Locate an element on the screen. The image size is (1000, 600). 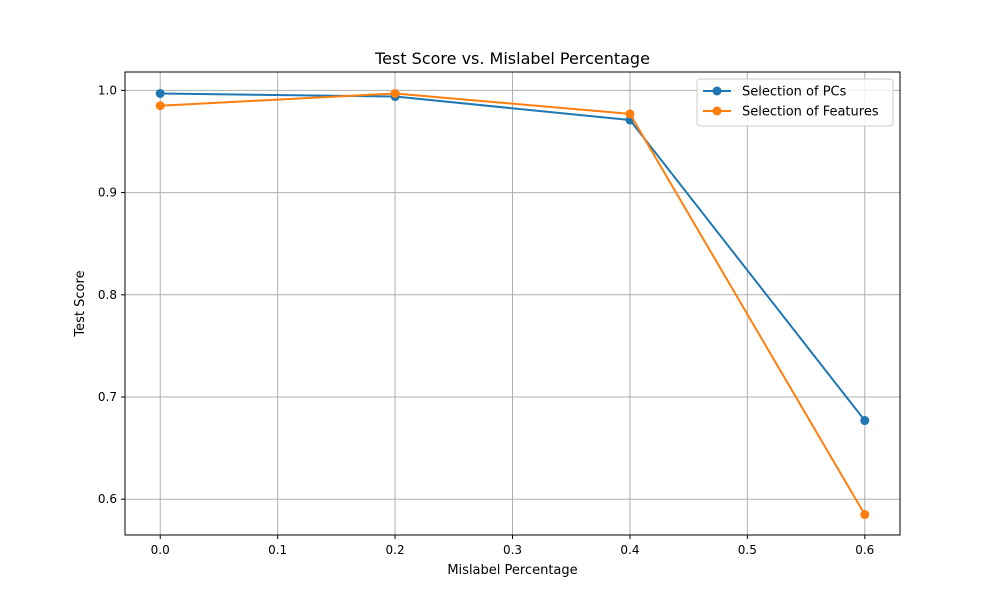
x-tick-label: 0.6 is located at coordinates (864, 550).